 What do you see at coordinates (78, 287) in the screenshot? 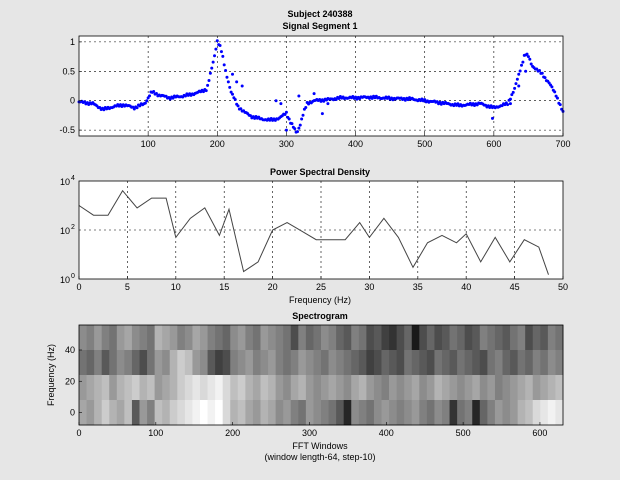
I see `psd-x-tick-label: 0` at bounding box center [78, 287].